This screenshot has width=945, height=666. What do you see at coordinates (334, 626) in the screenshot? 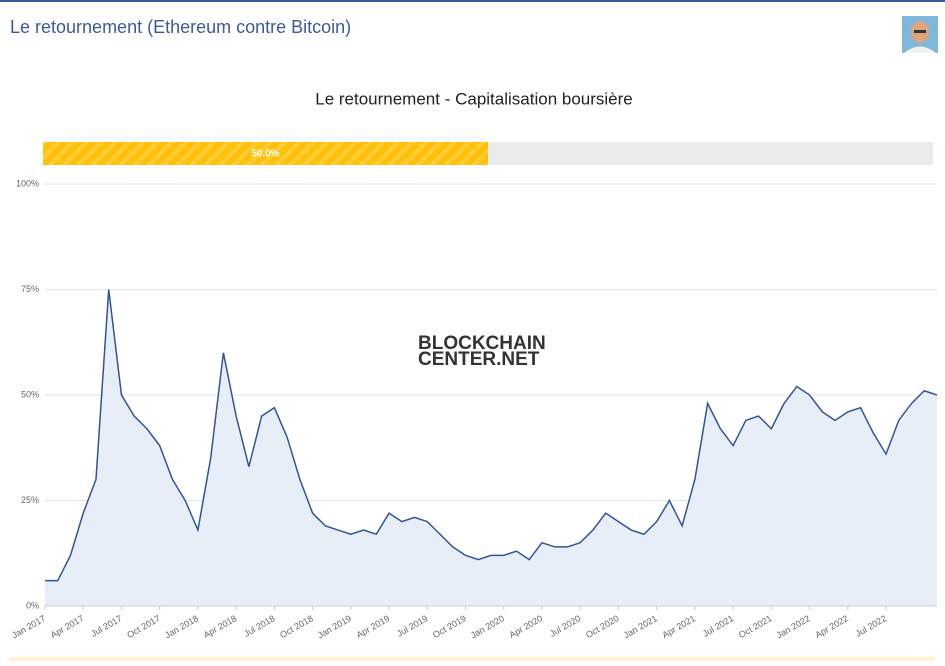
I see `x-tick-label: Jan 2019` at bounding box center [334, 626].